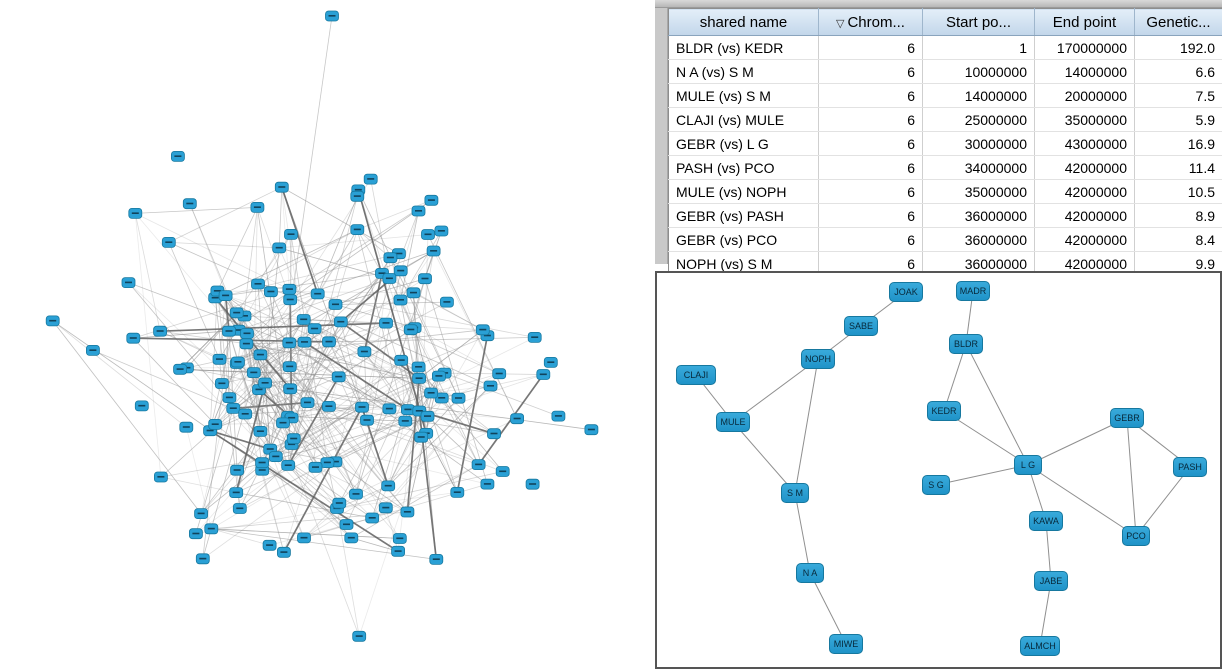  I want to click on subnetwork-node: KAWA, so click(1046, 521).